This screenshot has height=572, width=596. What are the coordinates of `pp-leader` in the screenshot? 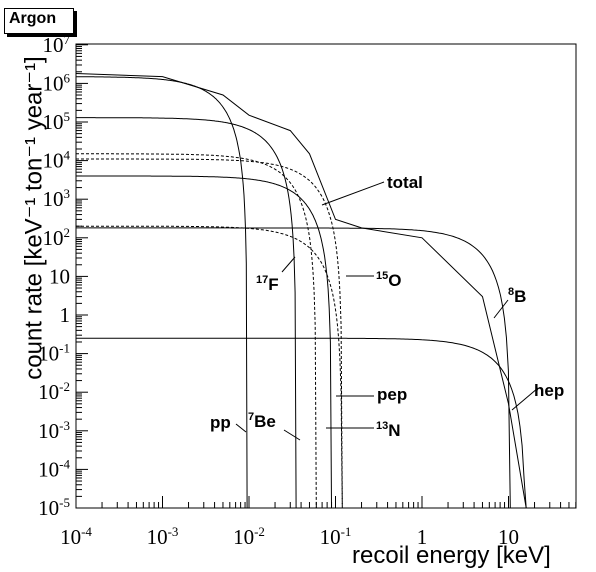 It's located at (241, 428).